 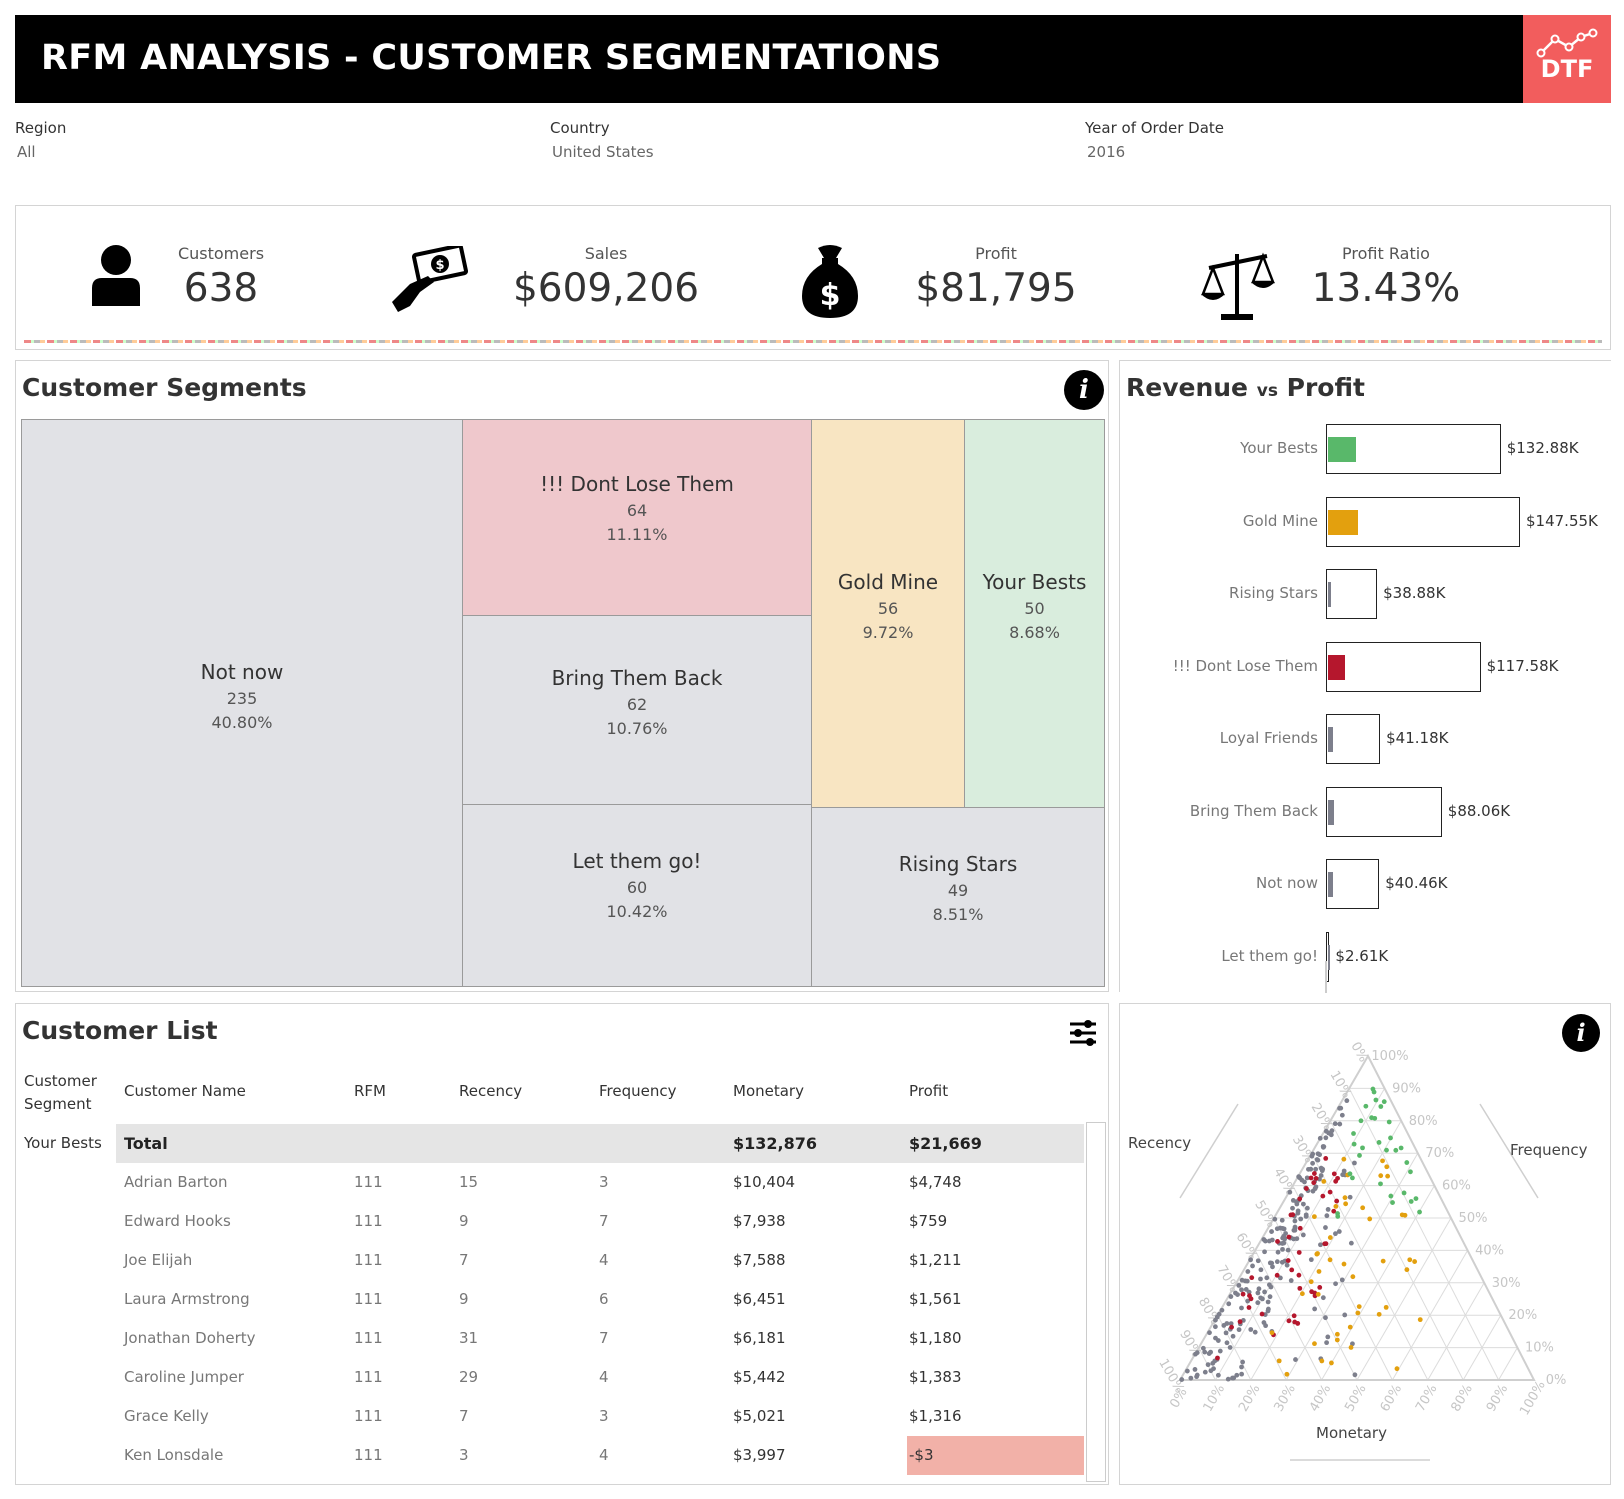 What do you see at coordinates (26, 152) in the screenshot?
I see `filter-value: All` at bounding box center [26, 152].